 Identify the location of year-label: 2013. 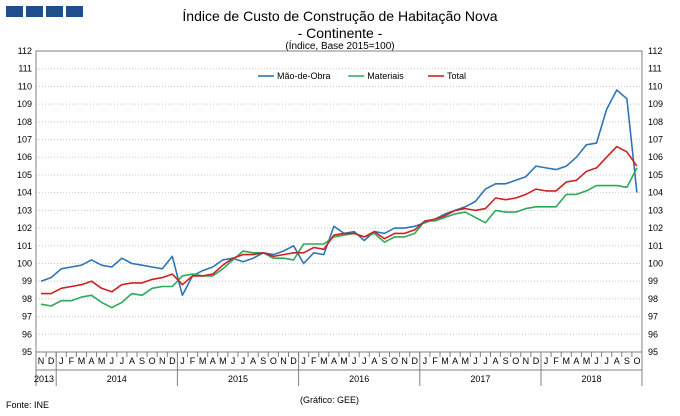
(44, 379).